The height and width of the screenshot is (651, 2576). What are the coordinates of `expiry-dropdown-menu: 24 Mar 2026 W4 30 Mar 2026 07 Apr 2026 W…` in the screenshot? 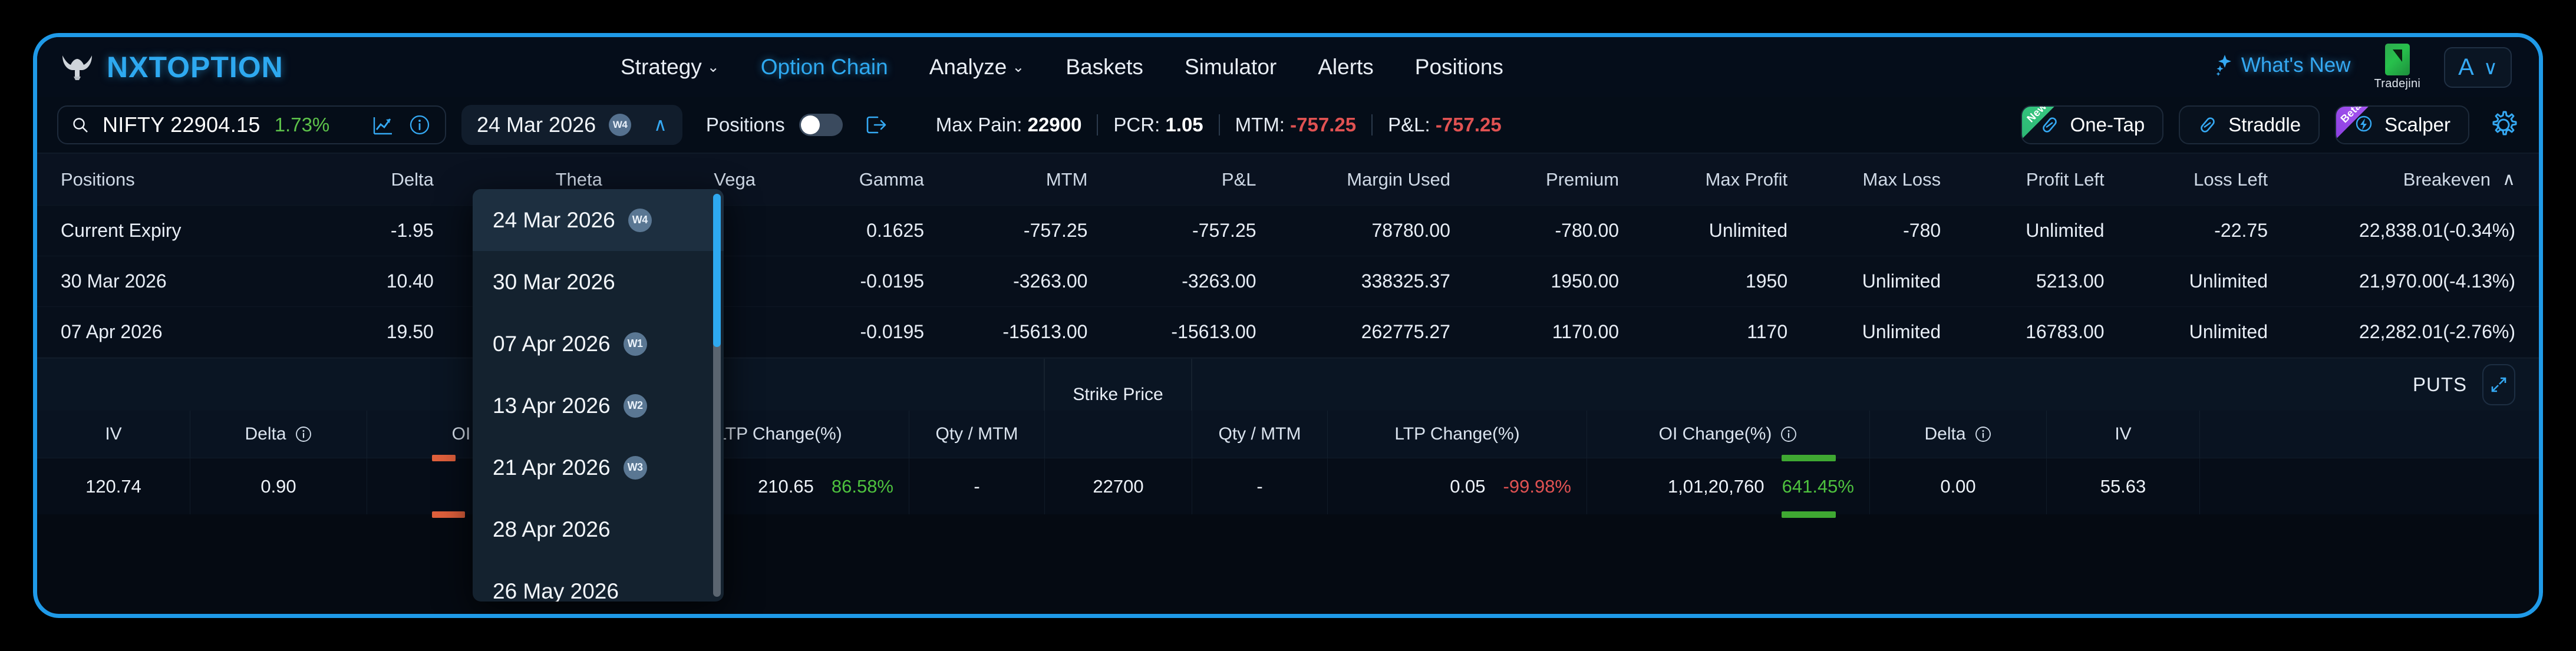 It's located at (598, 396).